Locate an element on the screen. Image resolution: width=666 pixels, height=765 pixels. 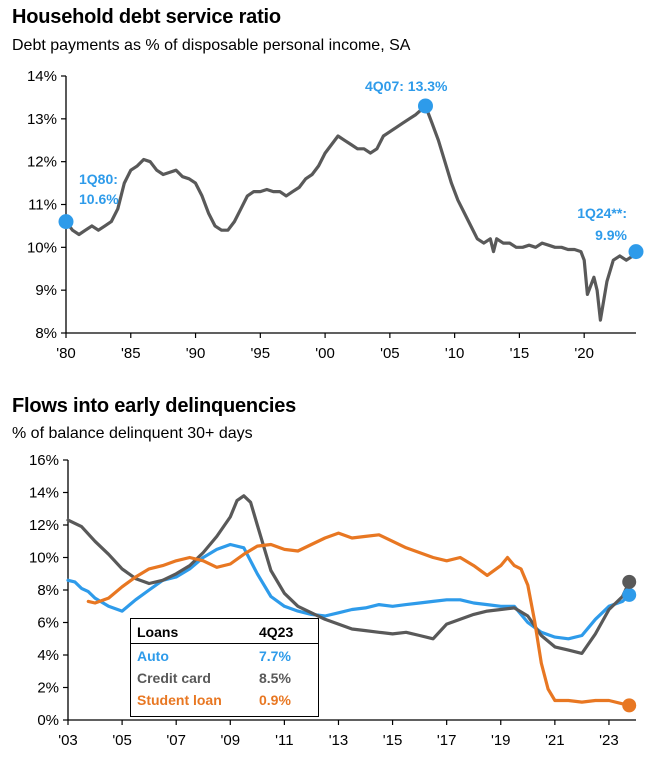
chart2-endpoint-student-loan is located at coordinates (629, 705).